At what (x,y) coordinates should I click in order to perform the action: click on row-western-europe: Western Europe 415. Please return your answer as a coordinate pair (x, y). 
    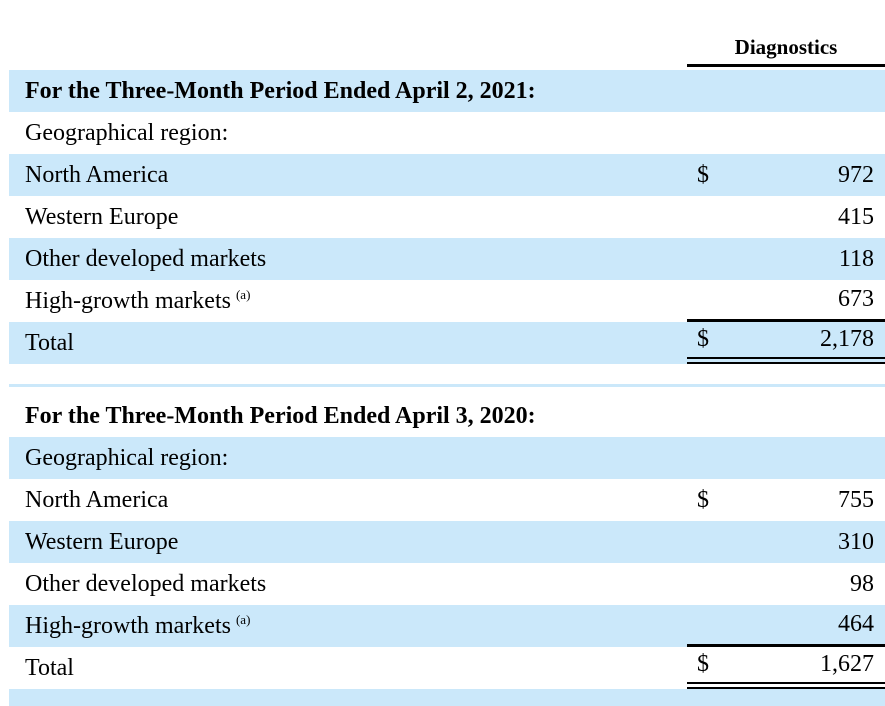
    Looking at the image, I should click on (447, 217).